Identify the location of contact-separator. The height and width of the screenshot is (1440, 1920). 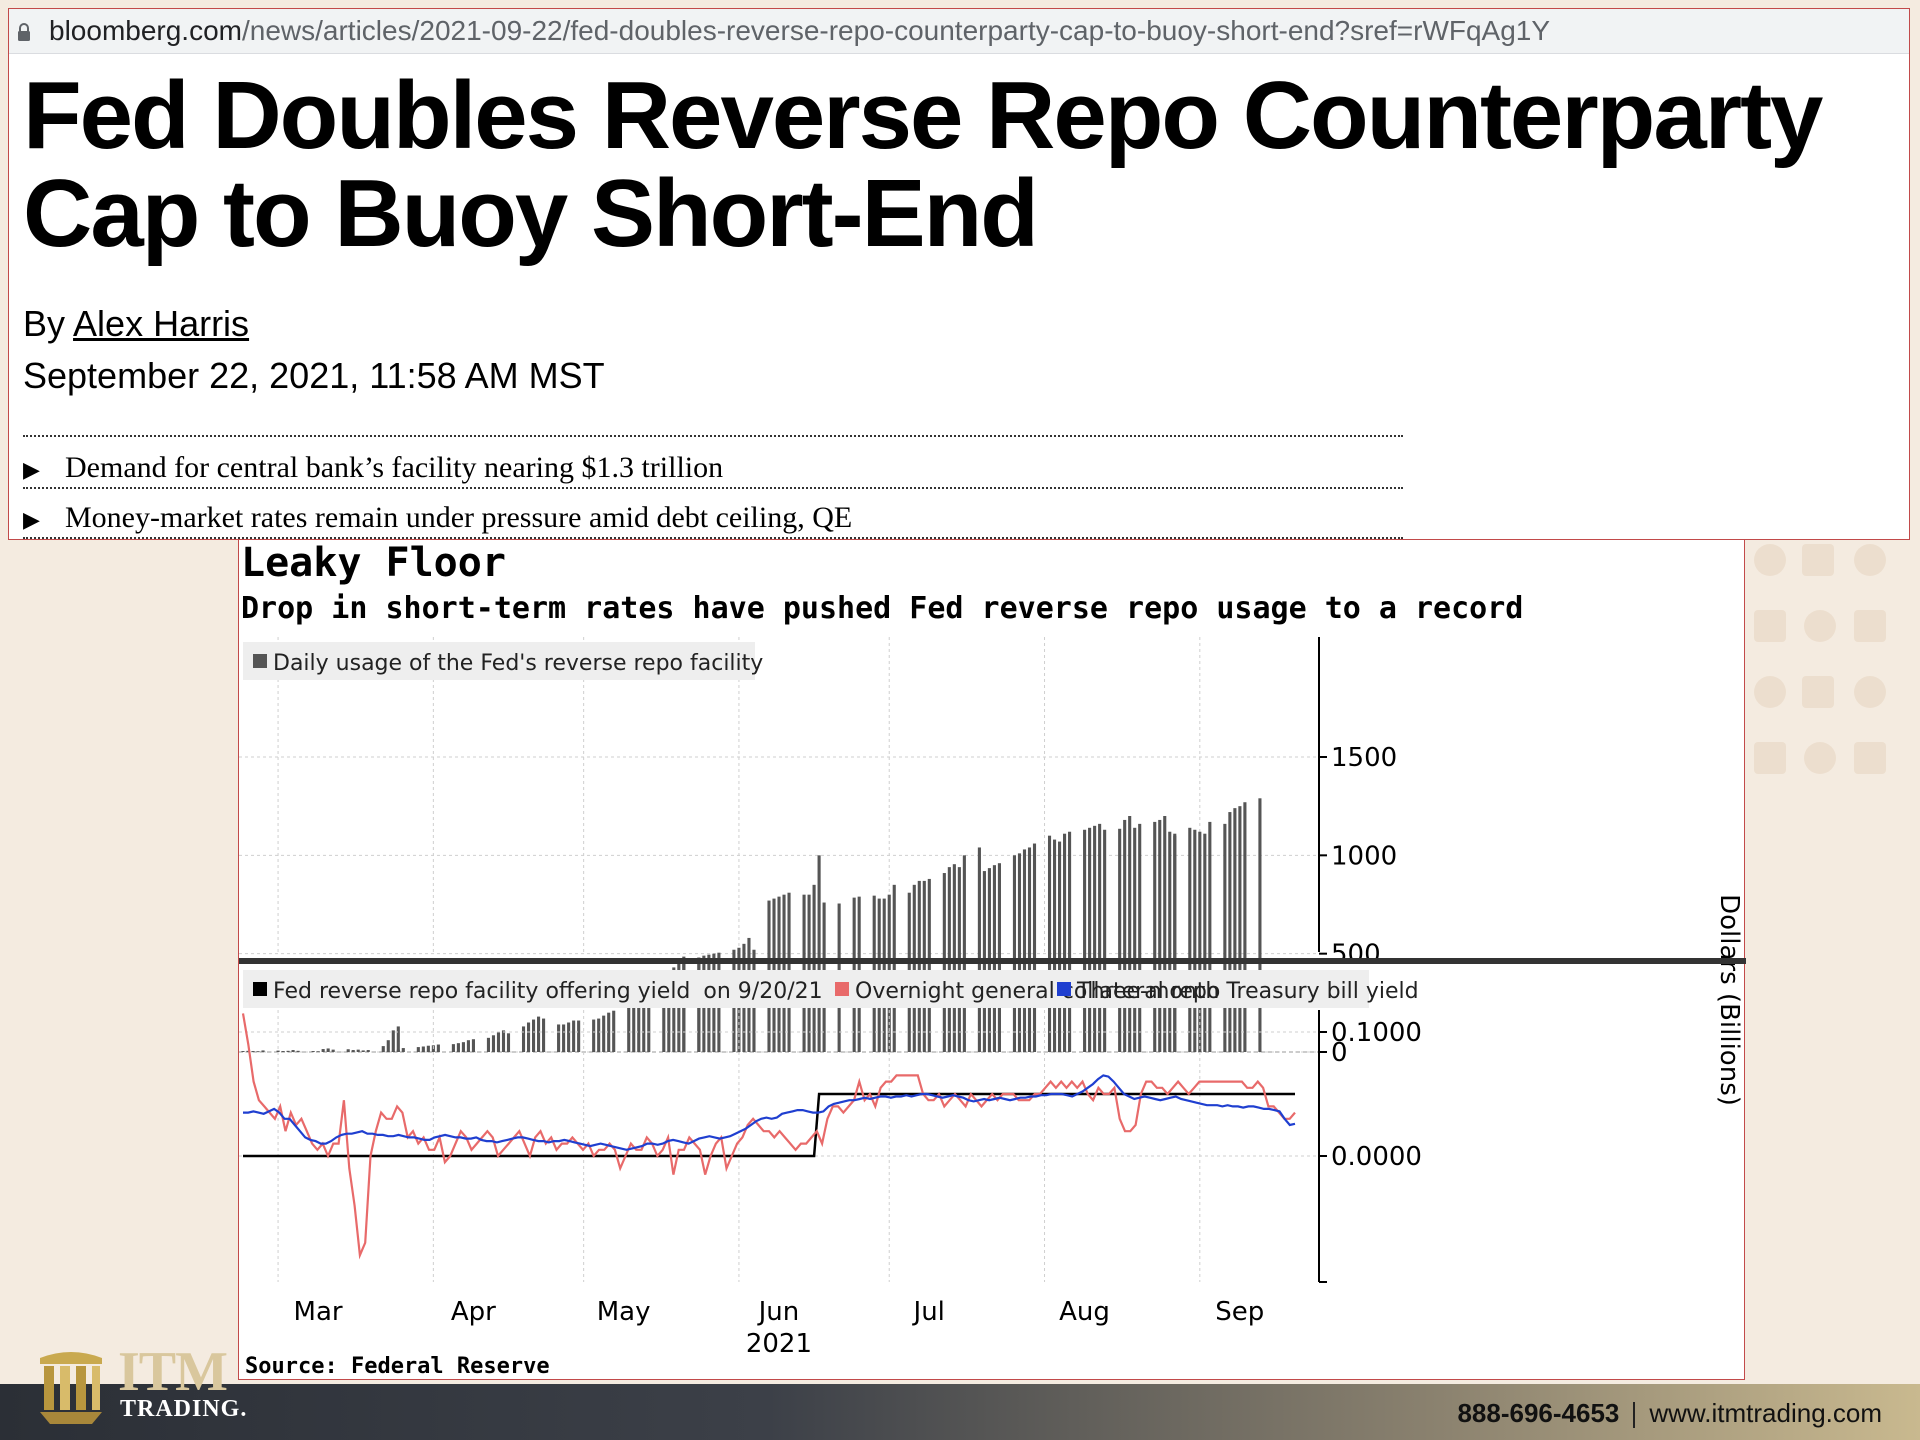
(1634, 1415).